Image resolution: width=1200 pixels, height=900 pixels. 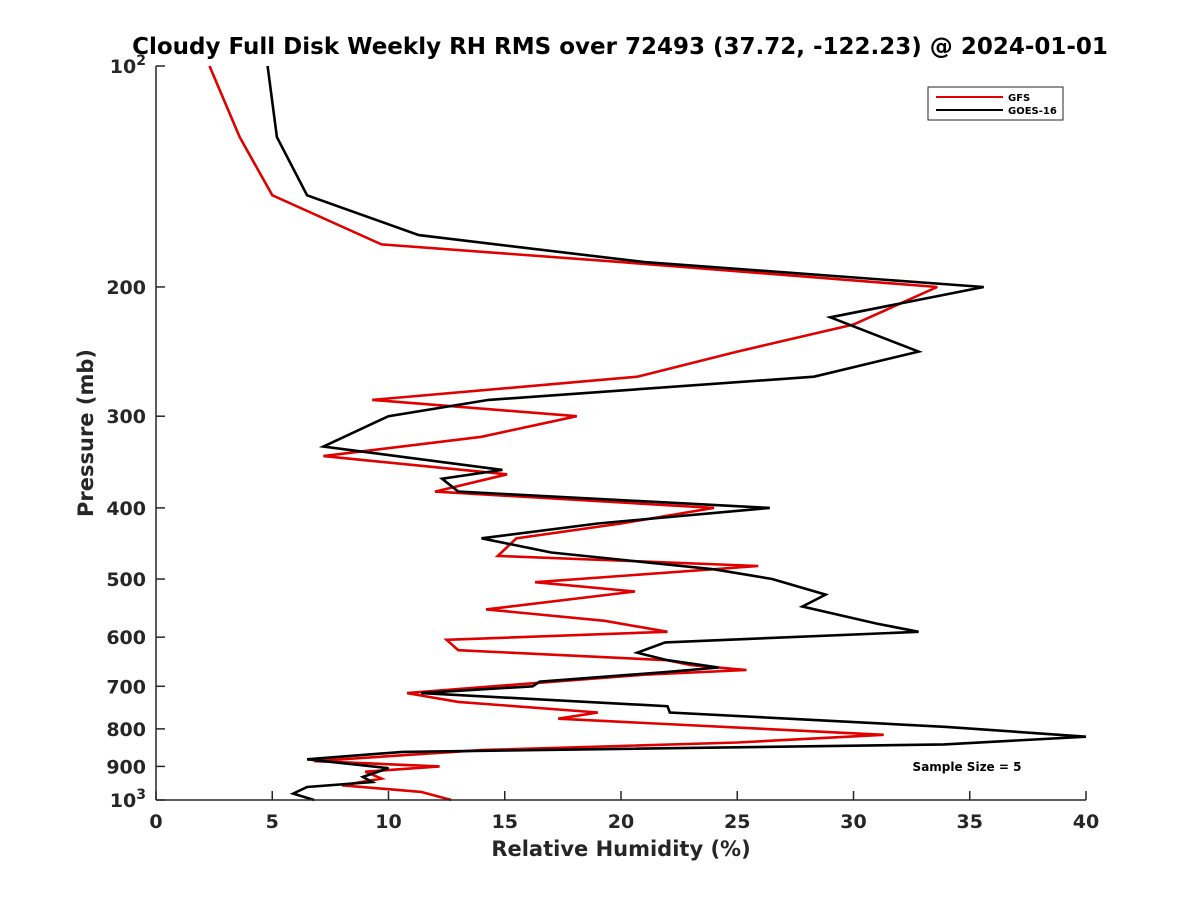 What do you see at coordinates (126, 767) in the screenshot?
I see `y-tick-label: 900` at bounding box center [126, 767].